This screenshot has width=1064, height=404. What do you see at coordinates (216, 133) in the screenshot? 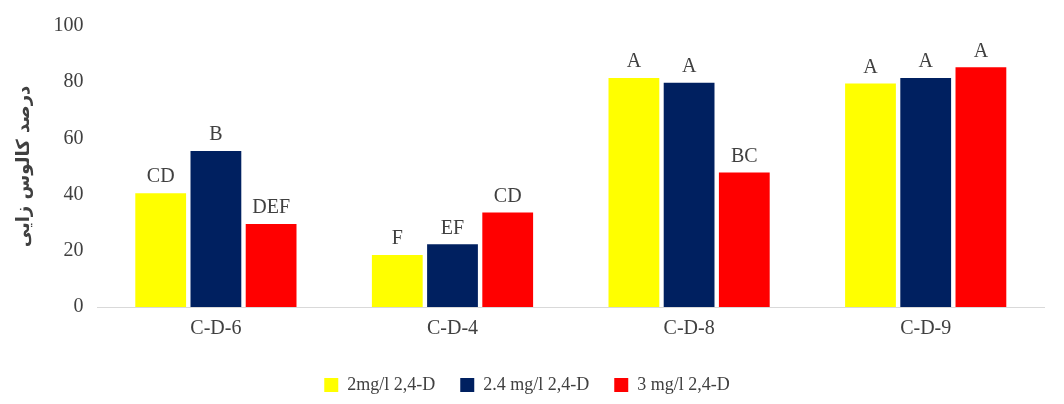
I see `data-label: B` at bounding box center [216, 133].